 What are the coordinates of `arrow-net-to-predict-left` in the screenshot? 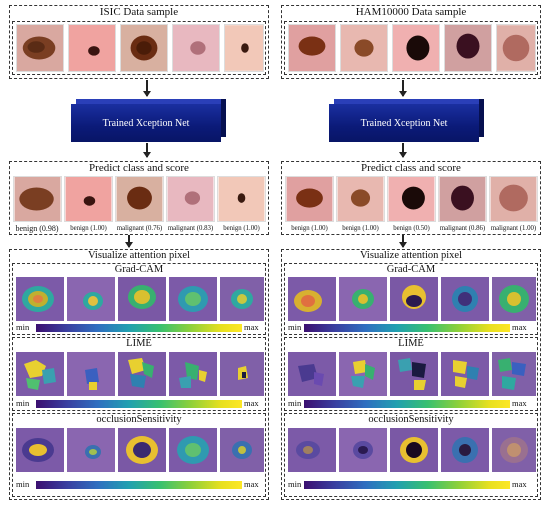 It's located at (146, 150).